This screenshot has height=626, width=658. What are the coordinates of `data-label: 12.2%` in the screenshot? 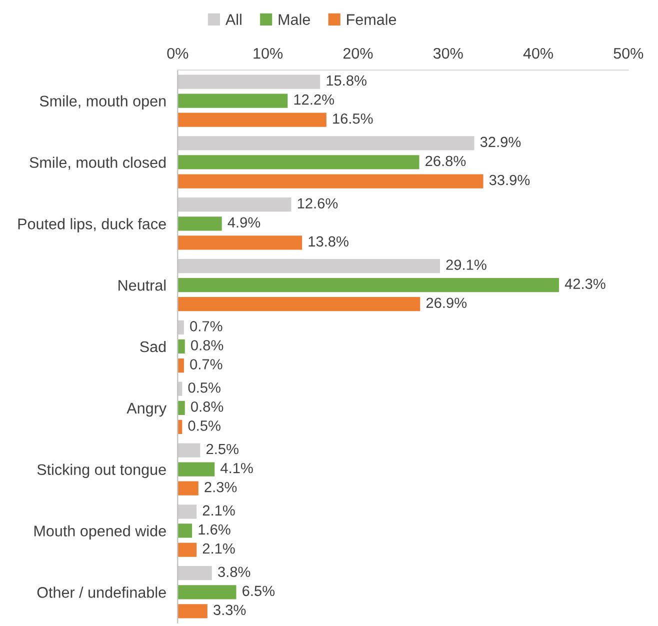 It's located at (314, 99).